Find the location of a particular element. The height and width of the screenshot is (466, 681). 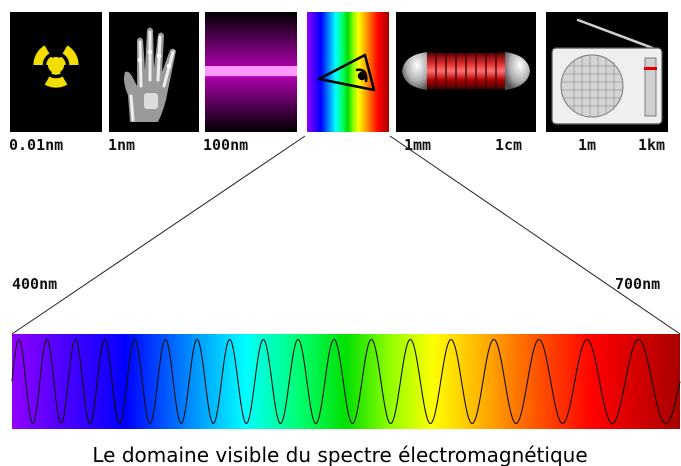

wavelength-label: 1nm is located at coordinates (121, 145).